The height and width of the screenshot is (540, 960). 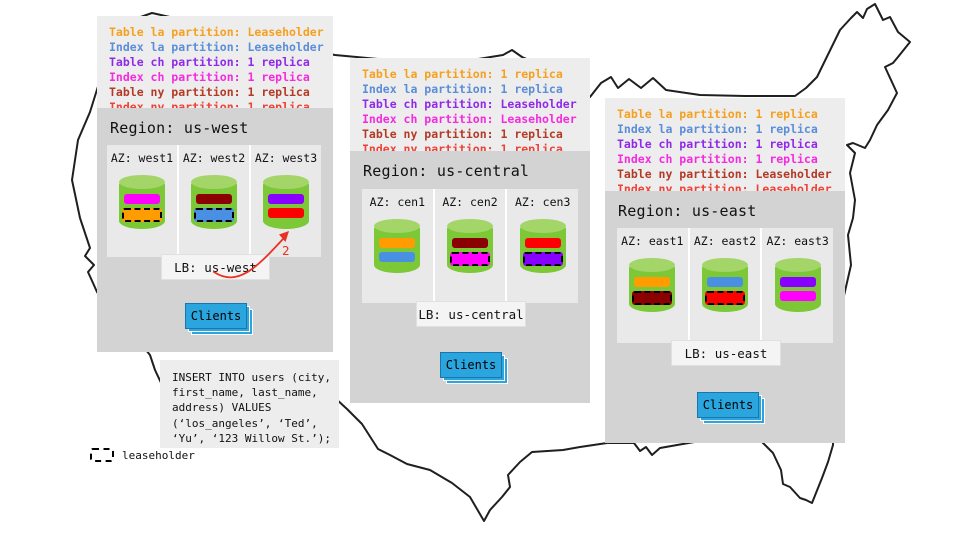 I want to click on az-zone-east2: AZ: east2, so click(x=725, y=285).